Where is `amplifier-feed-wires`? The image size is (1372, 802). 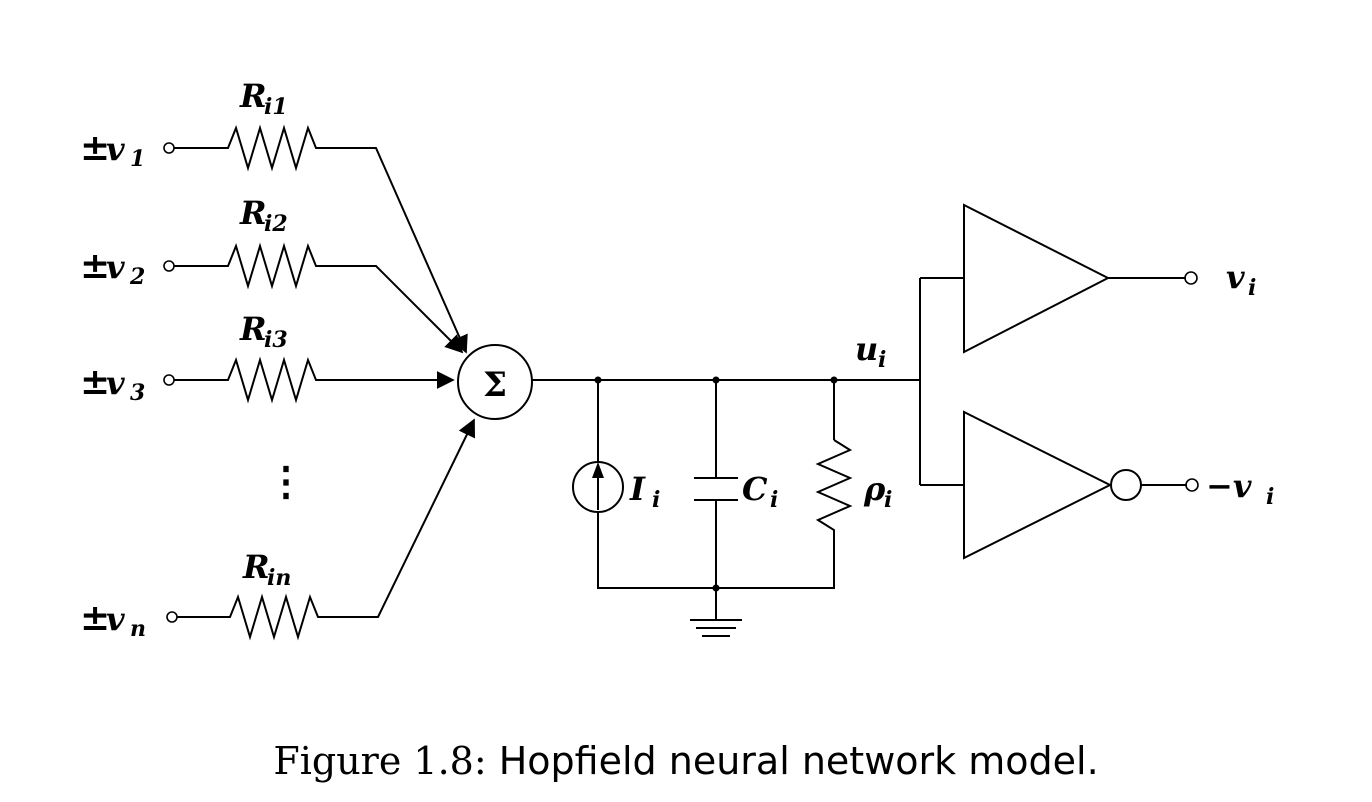 amplifier-feed-wires is located at coordinates (941, 381).